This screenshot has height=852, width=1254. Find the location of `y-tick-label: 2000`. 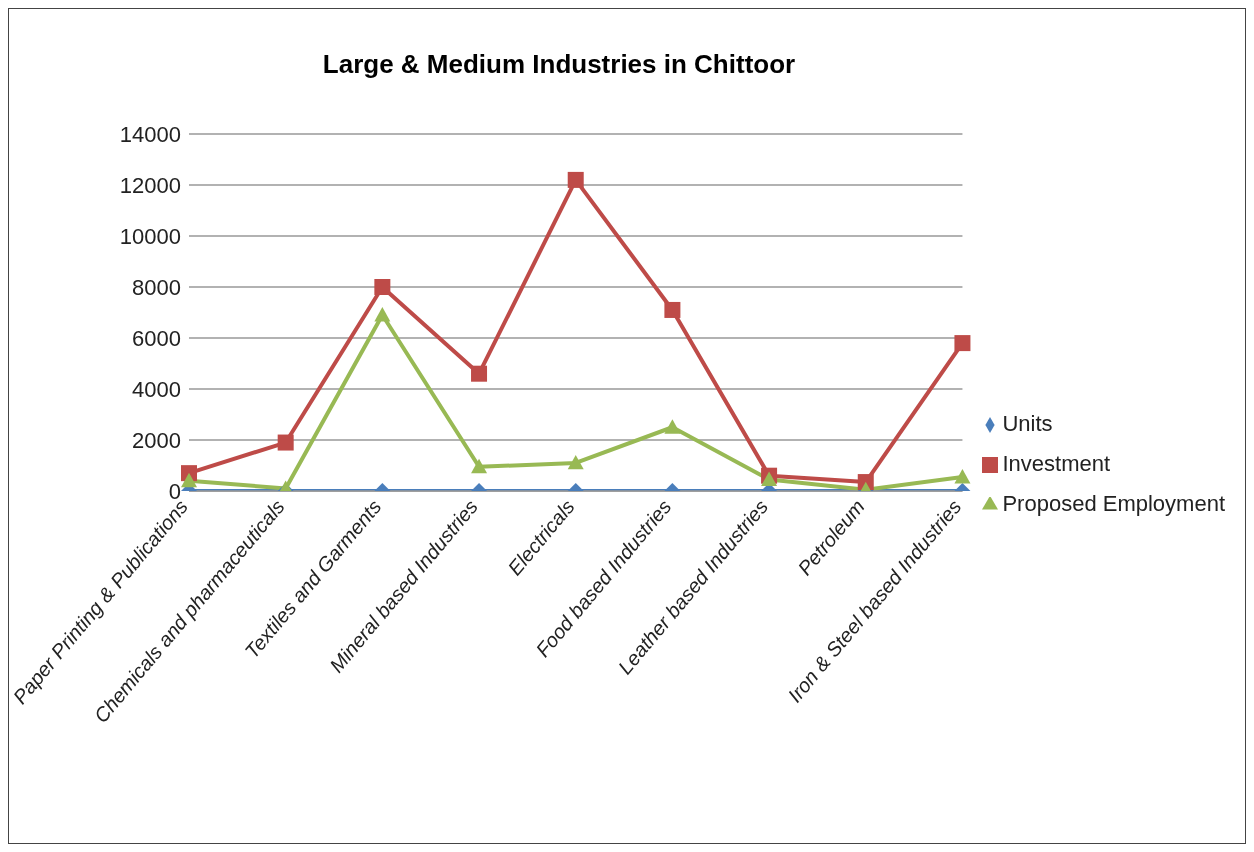

y-tick-label: 2000 is located at coordinates (156, 440).